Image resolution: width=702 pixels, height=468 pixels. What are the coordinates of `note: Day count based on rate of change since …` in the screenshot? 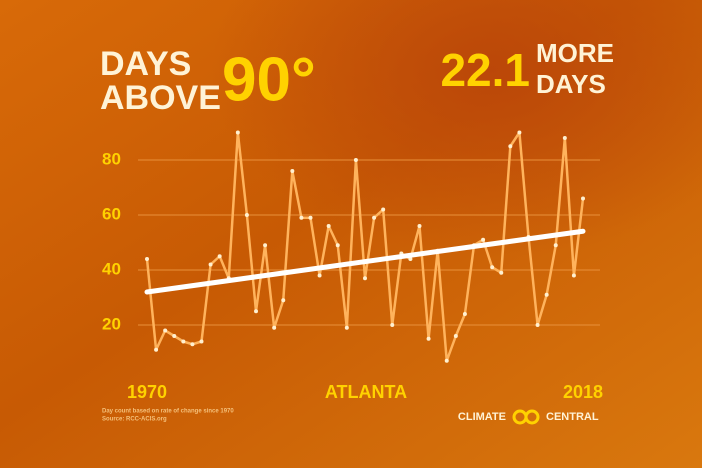 It's located at (168, 412).